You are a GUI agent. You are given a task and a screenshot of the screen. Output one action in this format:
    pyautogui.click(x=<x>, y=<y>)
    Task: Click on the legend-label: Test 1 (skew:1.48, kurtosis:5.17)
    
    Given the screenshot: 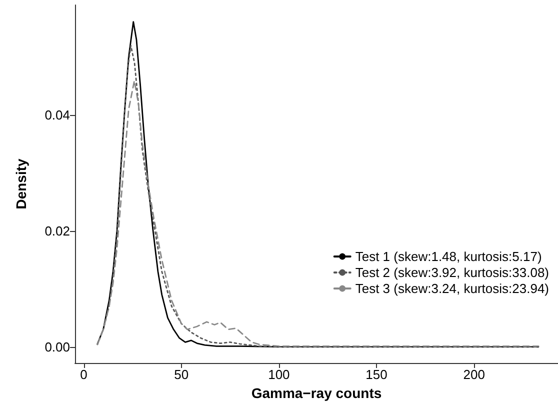 What is the action you would take?
    pyautogui.click(x=448, y=256)
    